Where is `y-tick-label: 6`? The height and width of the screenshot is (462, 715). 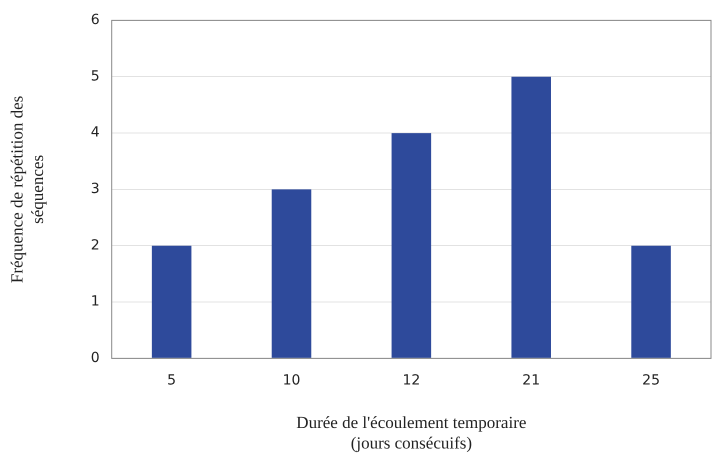 y-tick-label: 6 is located at coordinates (95, 20).